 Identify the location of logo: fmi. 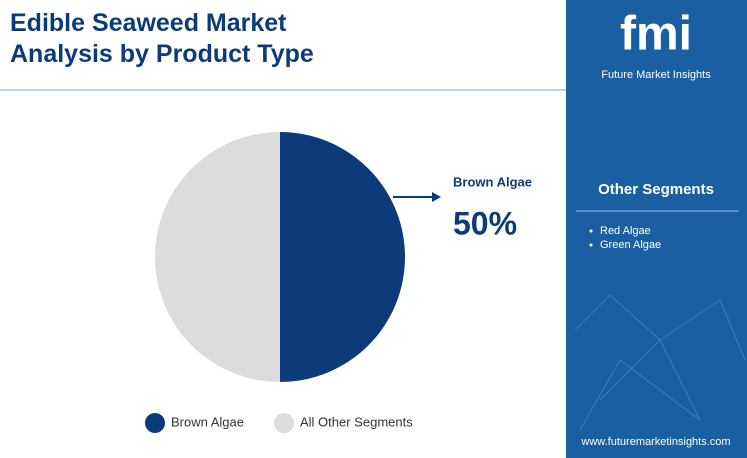
(656, 34).